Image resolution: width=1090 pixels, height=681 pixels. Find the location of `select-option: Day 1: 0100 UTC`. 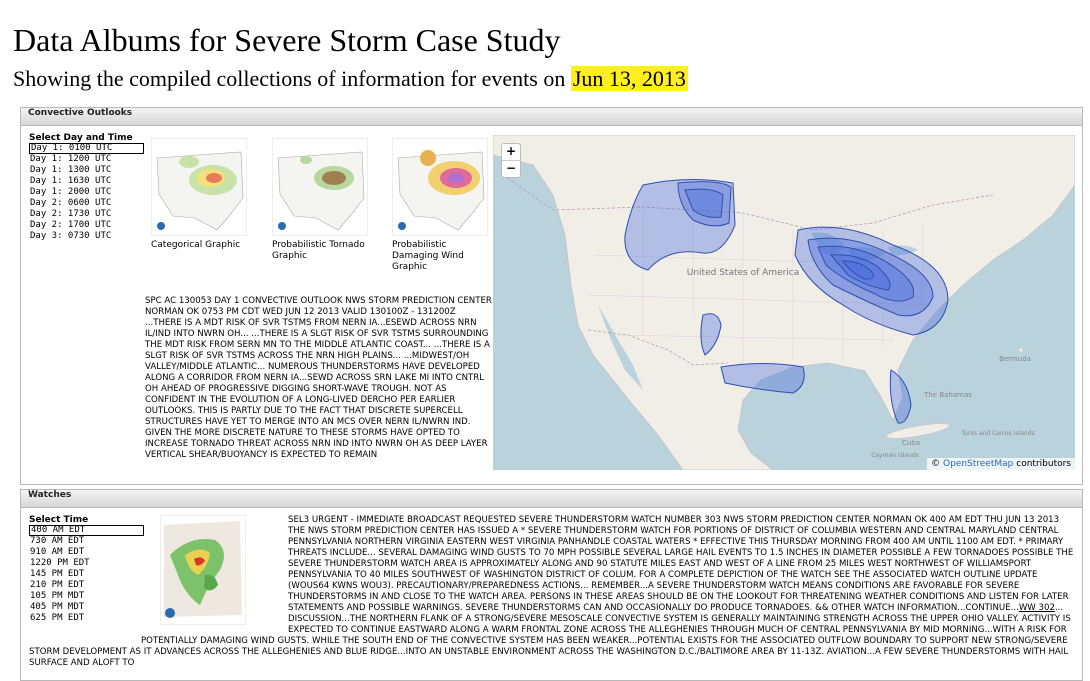

select-option: Day 1: 0100 UTC is located at coordinates (86, 148).